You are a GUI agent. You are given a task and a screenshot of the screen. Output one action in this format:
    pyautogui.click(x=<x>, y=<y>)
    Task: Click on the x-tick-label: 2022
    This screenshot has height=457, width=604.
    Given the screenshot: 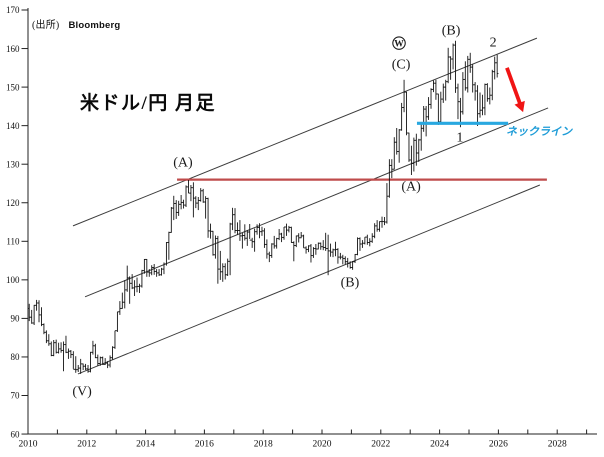 What is the action you would take?
    pyautogui.click(x=380, y=445)
    